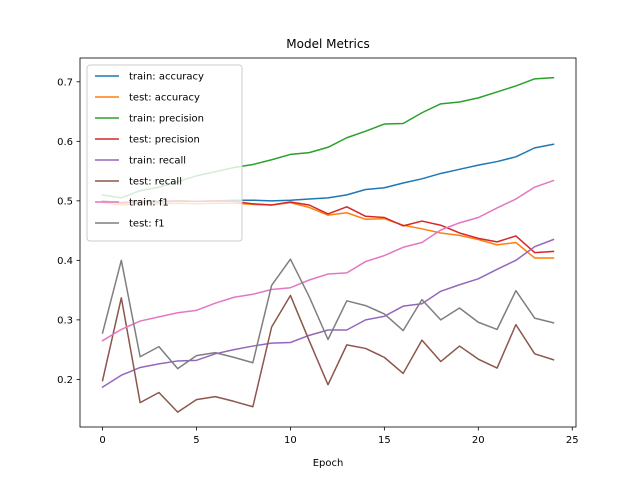  I want to click on legend-label-7: test: f1, so click(147, 224).